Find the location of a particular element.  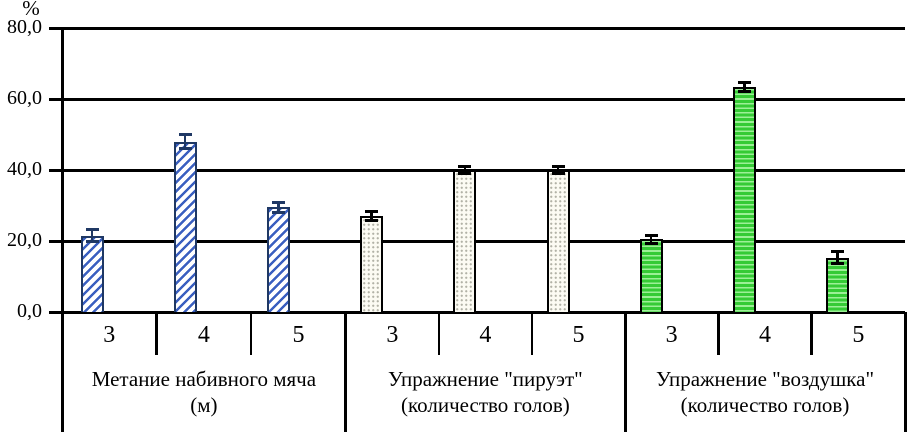

bar-group2-cat4 is located at coordinates (465, 241).